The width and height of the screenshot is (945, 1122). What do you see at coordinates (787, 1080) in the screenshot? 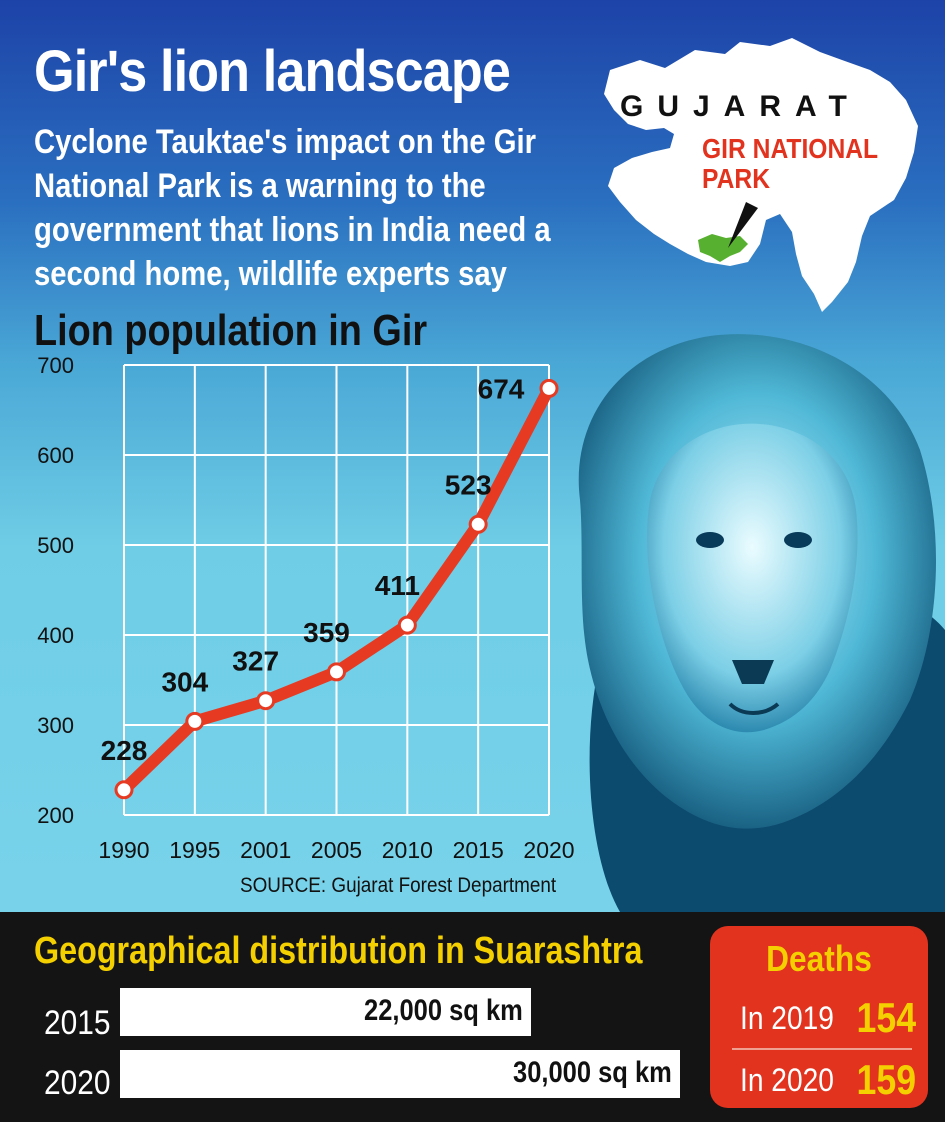
I see `deaths-label-2020: In 2020` at bounding box center [787, 1080].